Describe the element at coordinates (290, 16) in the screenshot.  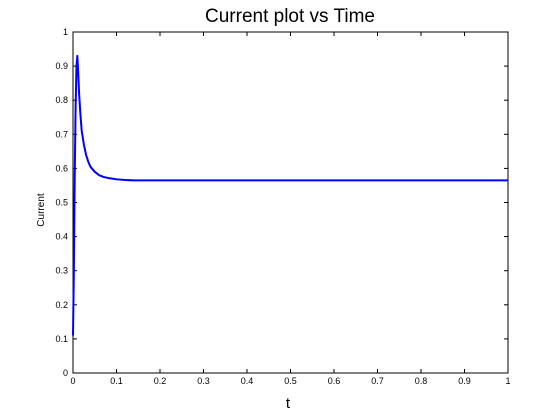
I see `chart-title: Current plot vs Time` at that location.